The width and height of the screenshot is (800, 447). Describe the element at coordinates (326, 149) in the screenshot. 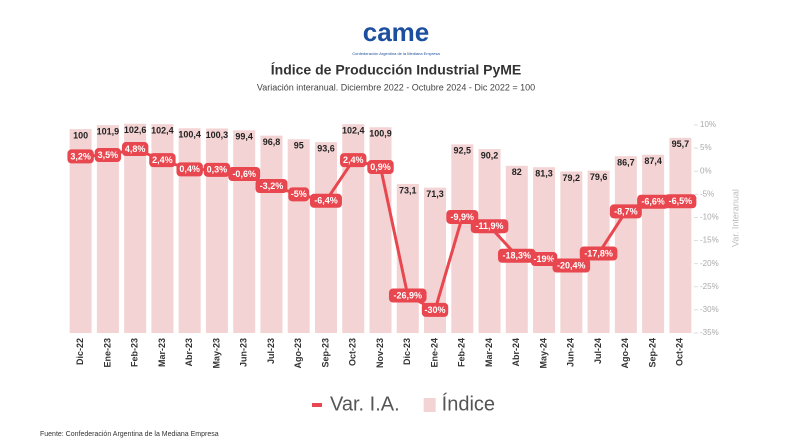

I see `bar-value-label: 93,6` at that location.